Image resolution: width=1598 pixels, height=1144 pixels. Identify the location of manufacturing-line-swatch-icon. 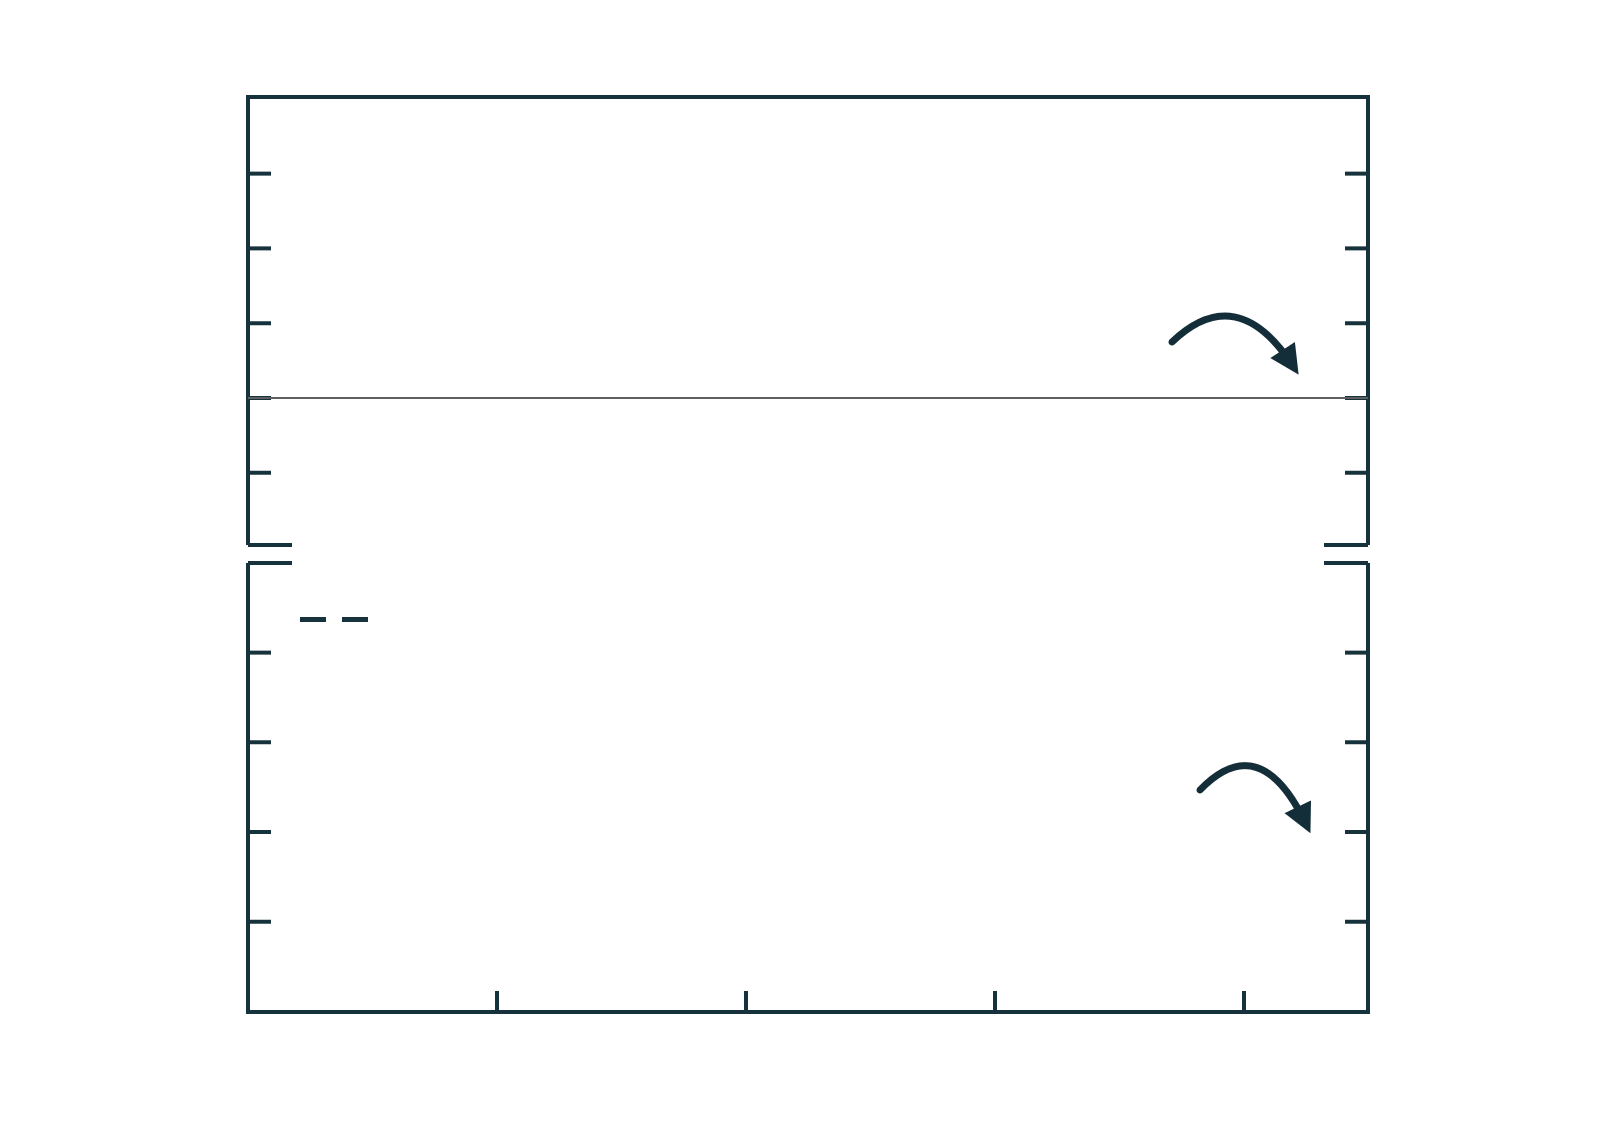
(336, 591).